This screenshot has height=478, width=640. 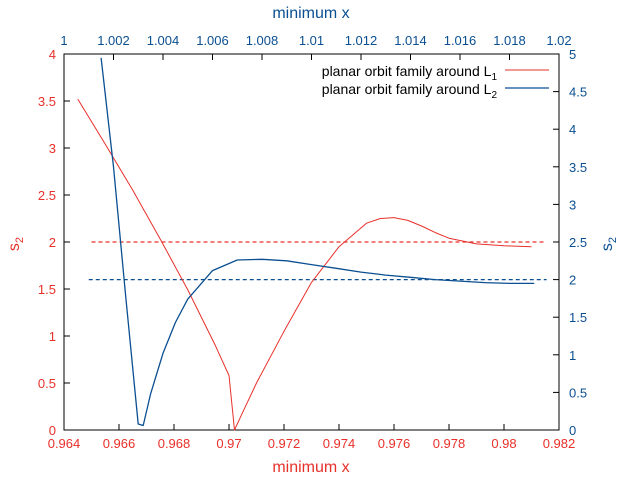 What do you see at coordinates (339, 443) in the screenshot?
I see `x-bottom-tick-label: 0.974` at bounding box center [339, 443].